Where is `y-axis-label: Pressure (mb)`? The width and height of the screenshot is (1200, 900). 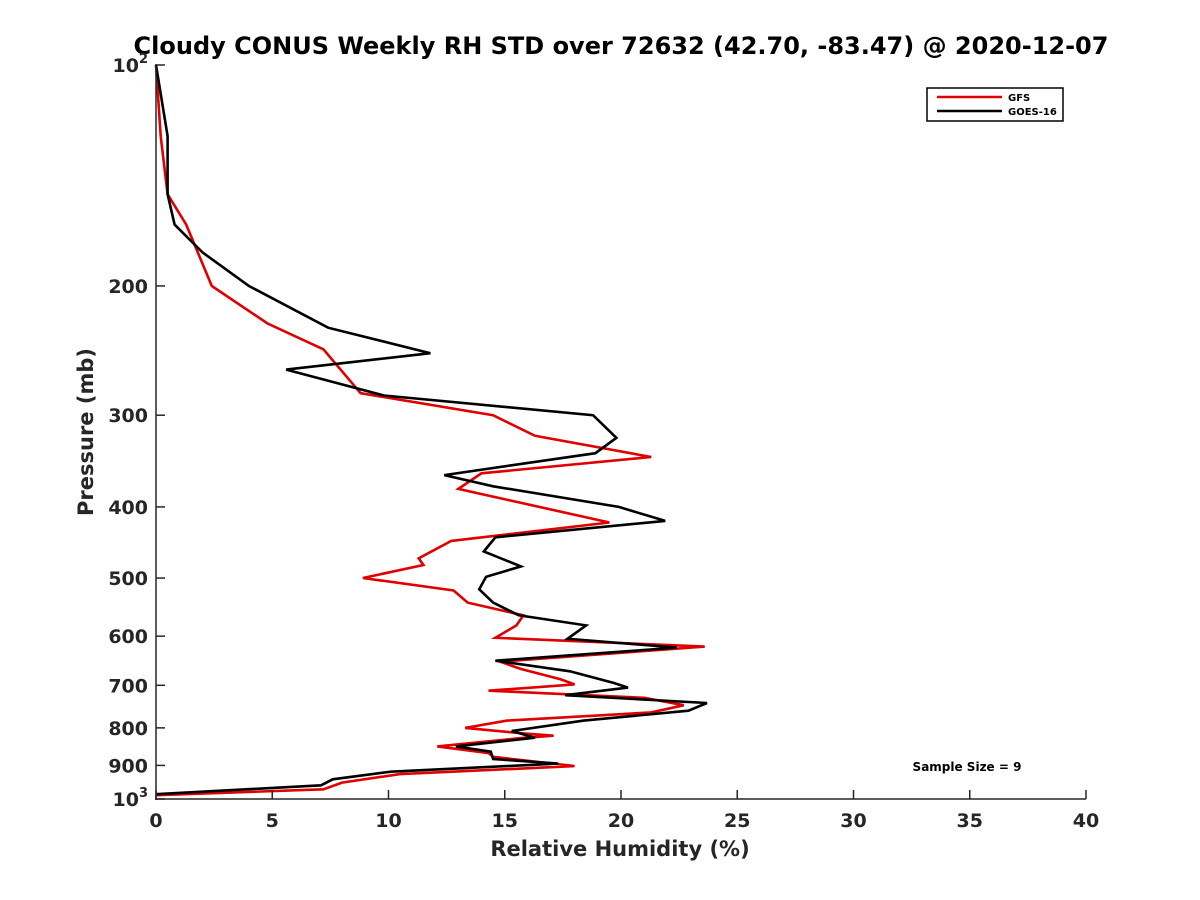
y-axis-label: Pressure (mb) is located at coordinates (86, 432).